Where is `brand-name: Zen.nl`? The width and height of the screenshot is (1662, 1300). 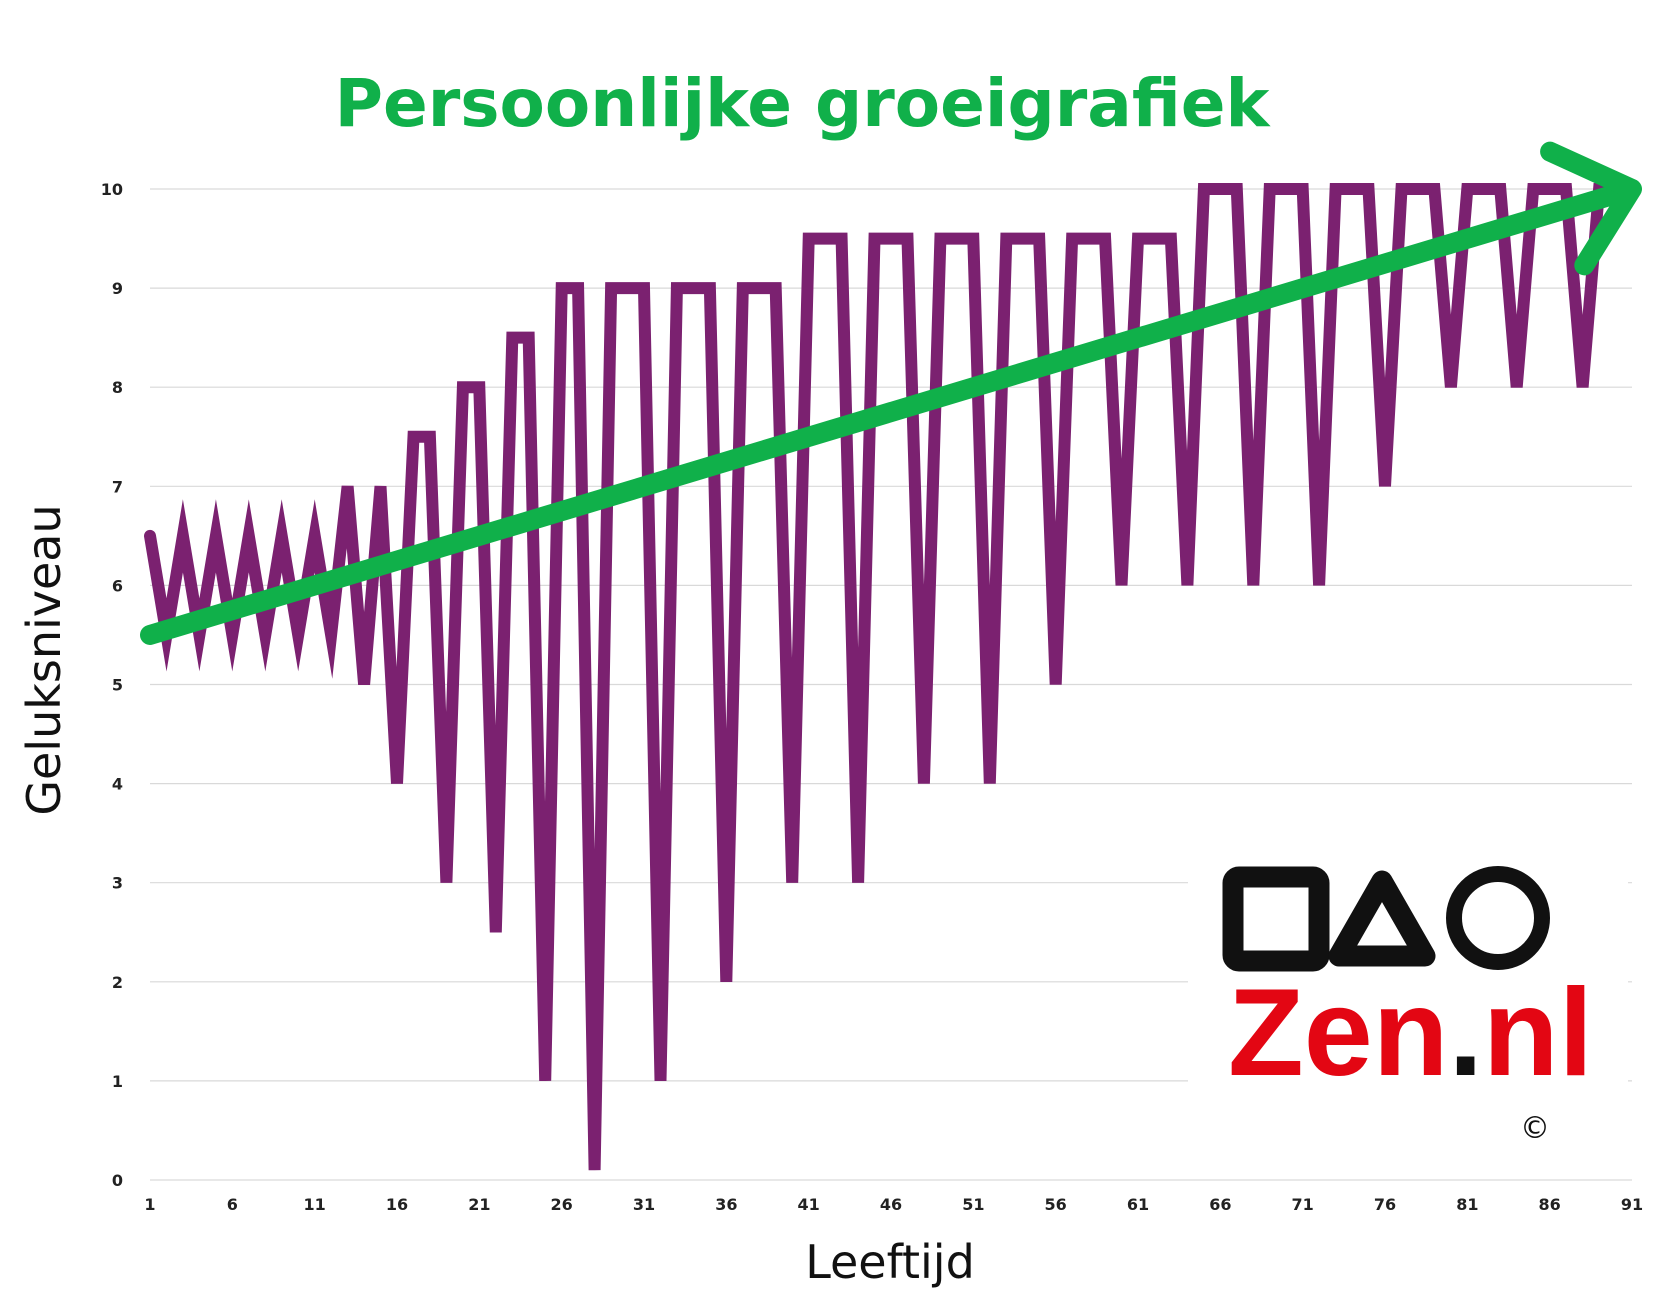 brand-name: Zen.nl is located at coordinates (1410, 1033).